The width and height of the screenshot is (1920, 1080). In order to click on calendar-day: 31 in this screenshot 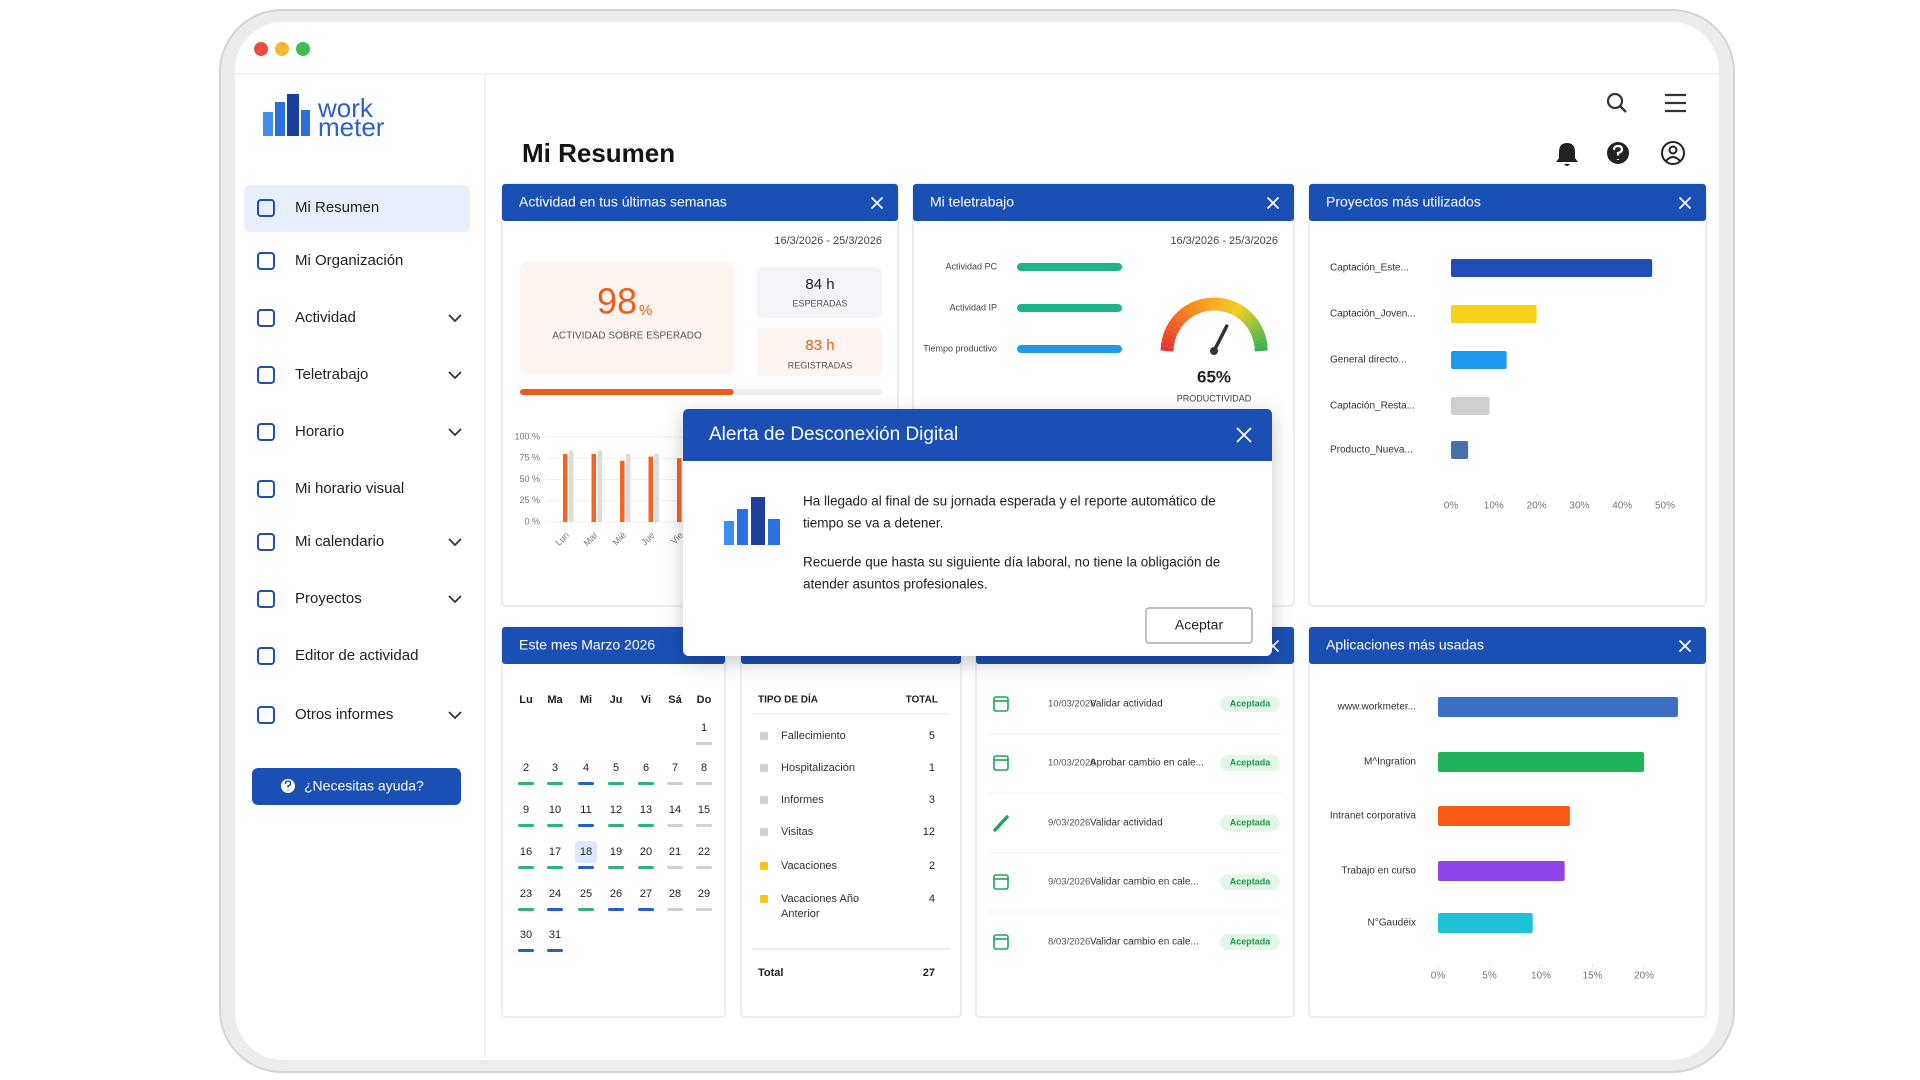, I will do `click(555, 935)`.